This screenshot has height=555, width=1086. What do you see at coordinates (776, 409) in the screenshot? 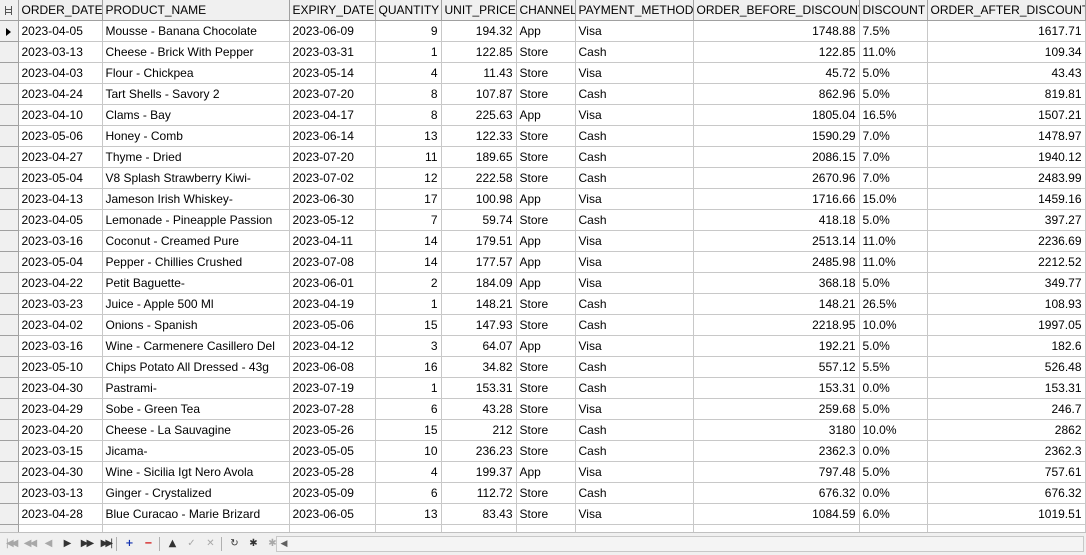
I see `cell-order-before-discount: 259.68` at bounding box center [776, 409].